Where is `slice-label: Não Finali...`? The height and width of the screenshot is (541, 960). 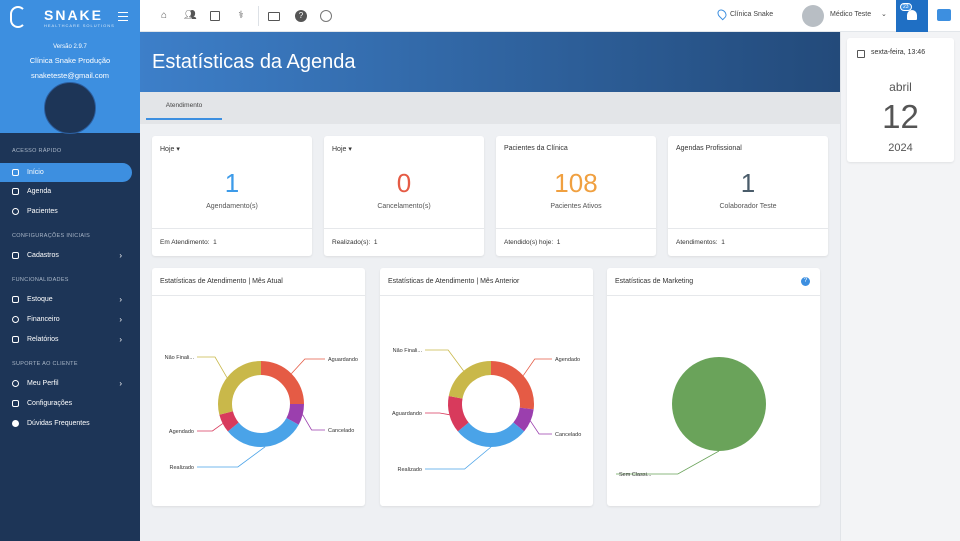
slice-label: Não Finali... is located at coordinates (180, 358).